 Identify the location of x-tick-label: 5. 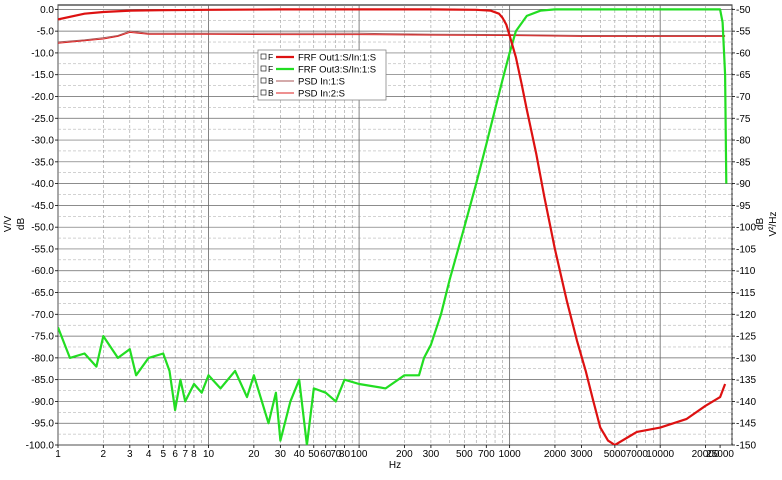
(163, 454).